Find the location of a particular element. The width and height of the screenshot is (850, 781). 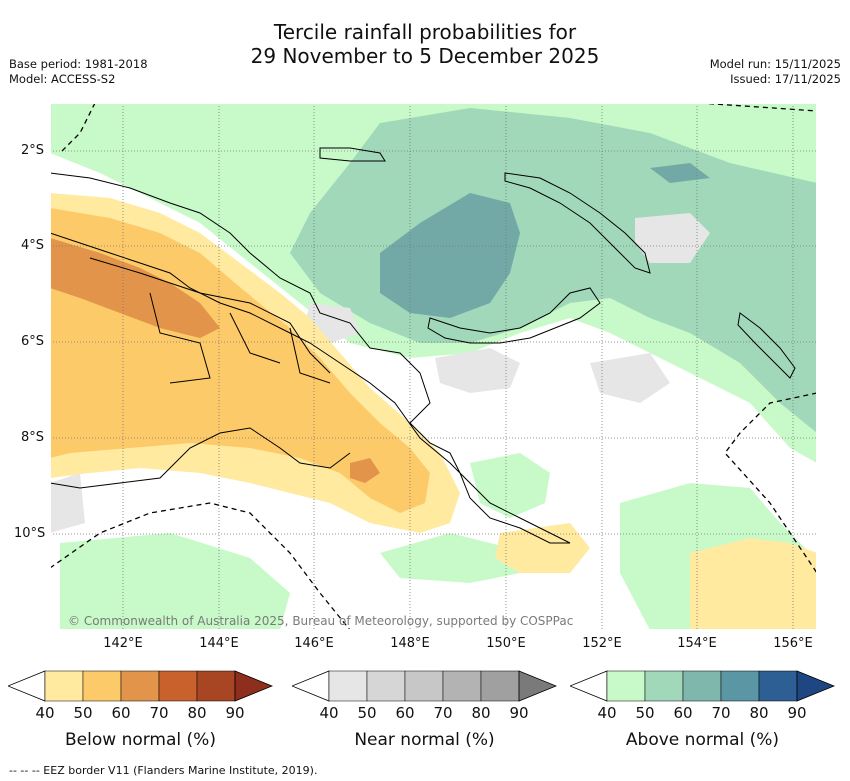

above-tick-50: 50 is located at coordinates (645, 713).